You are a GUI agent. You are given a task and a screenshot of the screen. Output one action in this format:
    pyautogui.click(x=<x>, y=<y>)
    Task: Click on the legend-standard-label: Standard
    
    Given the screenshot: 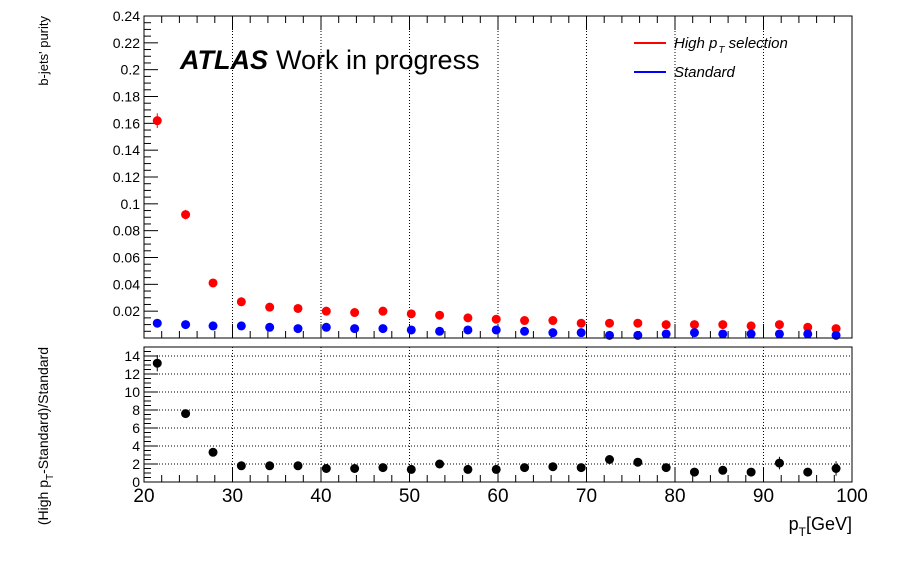 What is the action you would take?
    pyautogui.click(x=705, y=72)
    